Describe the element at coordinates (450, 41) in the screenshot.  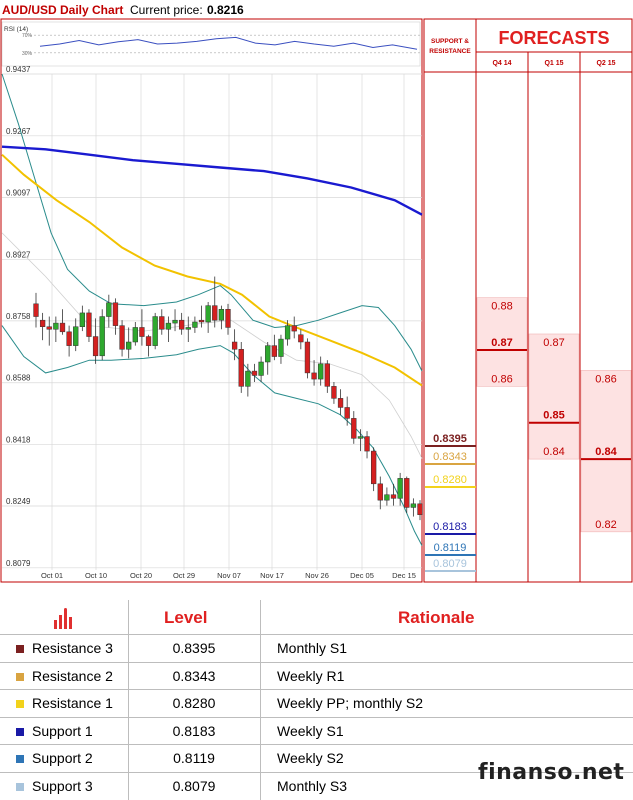
I see `sr-header-line1: SUPPORT &` at that location.